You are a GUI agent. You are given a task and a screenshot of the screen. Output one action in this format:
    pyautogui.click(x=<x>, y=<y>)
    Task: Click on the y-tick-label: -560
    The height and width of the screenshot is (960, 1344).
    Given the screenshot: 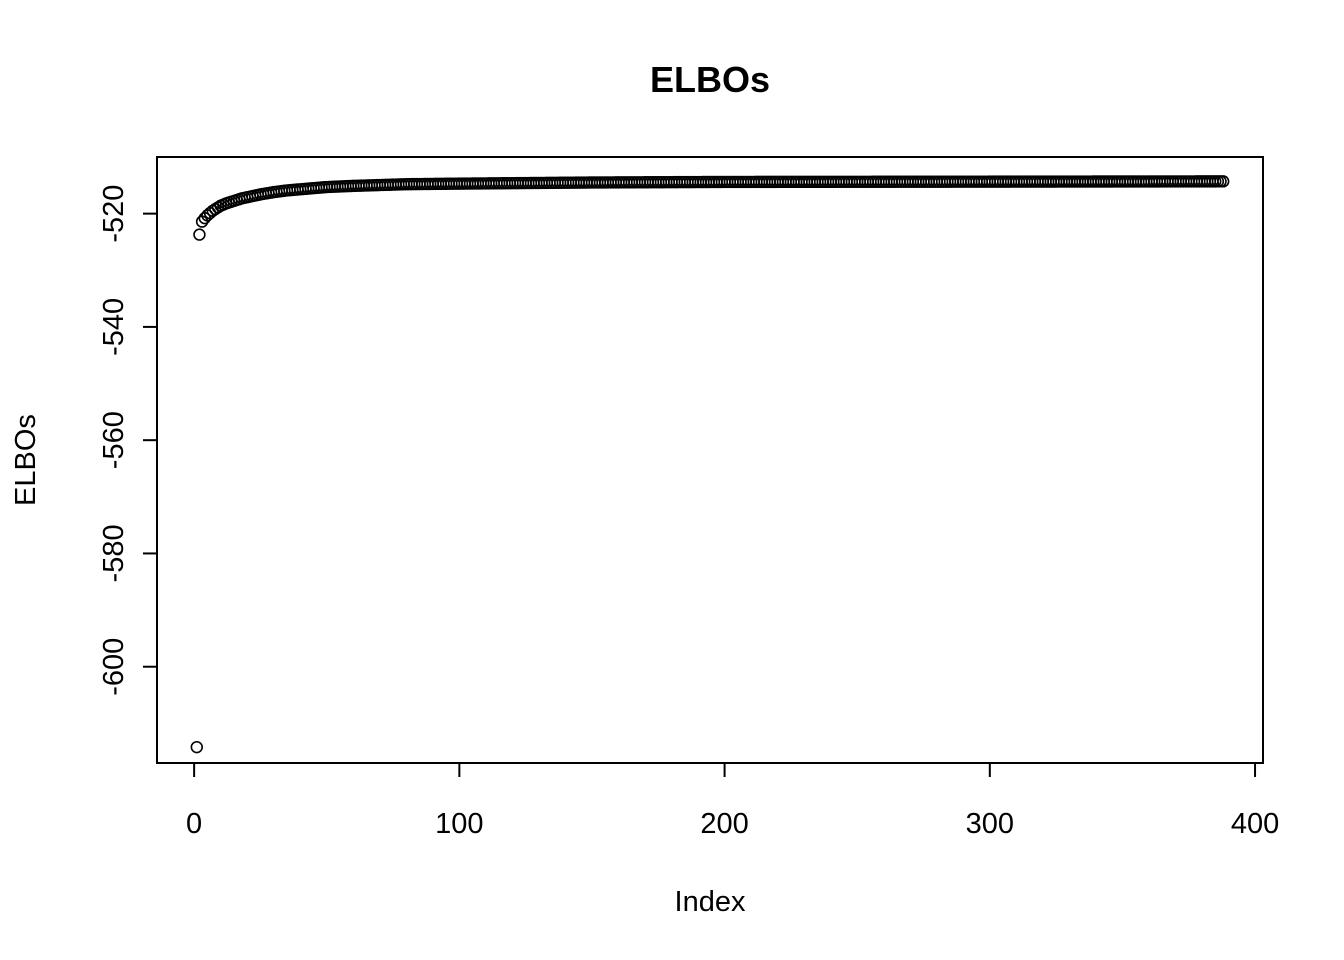 What is the action you would take?
    pyautogui.click(x=114, y=440)
    